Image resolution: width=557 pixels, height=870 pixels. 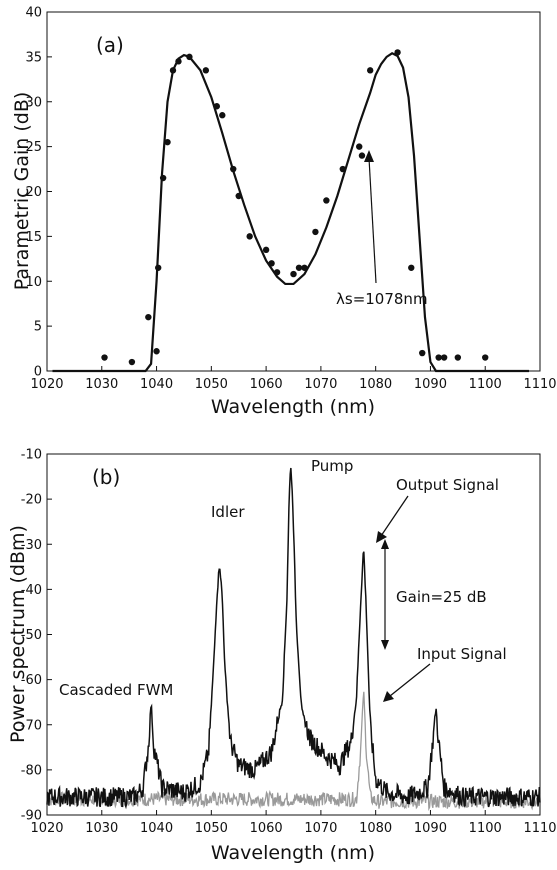 What do you see at coordinates (38, 327) in the screenshot?
I see `a-y-tick-label: 5` at bounding box center [38, 327].